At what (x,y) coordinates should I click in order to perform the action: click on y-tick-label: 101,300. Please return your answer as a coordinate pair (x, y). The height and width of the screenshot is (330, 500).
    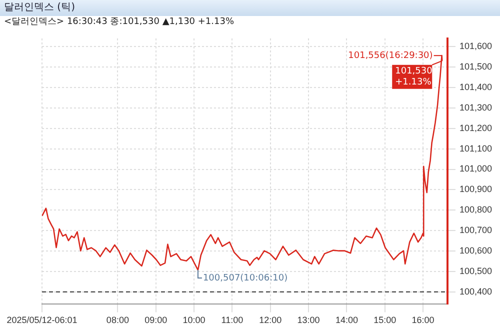
    Looking at the image, I should click on (475, 107).